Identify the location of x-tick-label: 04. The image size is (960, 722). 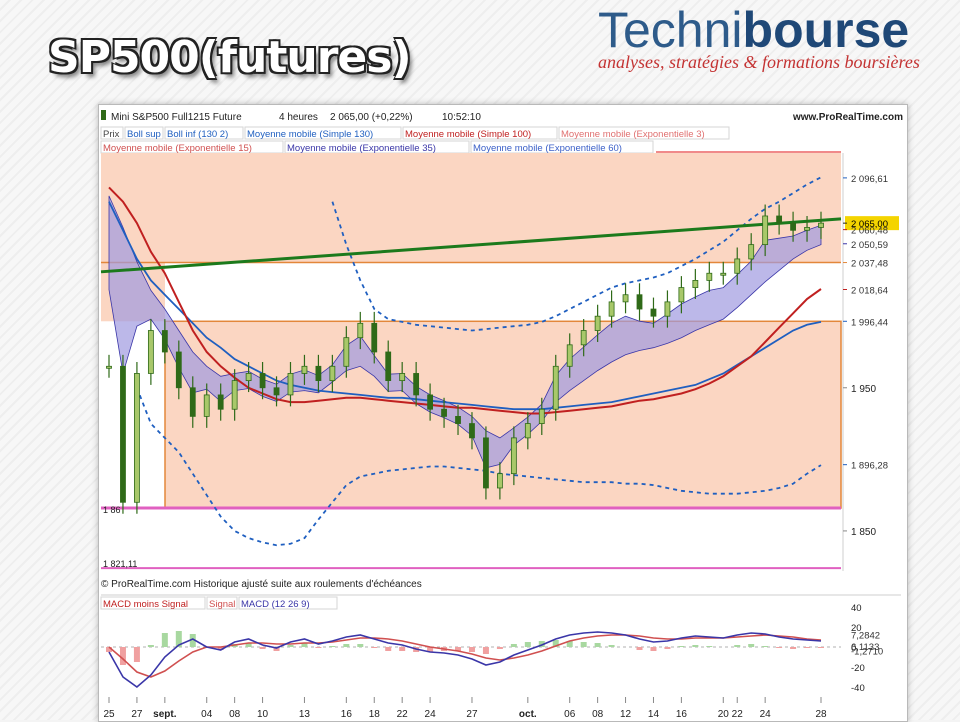
(207, 714).